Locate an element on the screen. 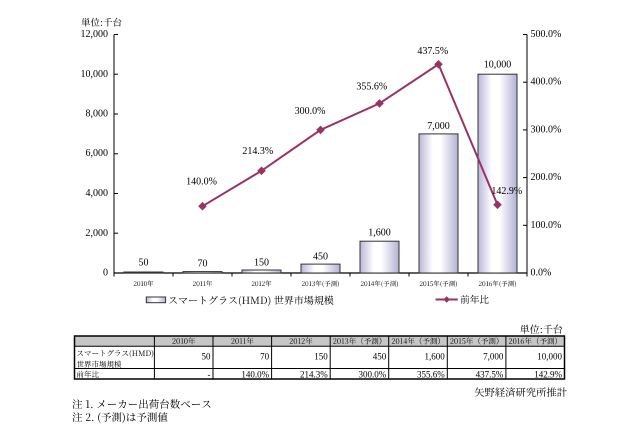 This screenshot has height=426, width=640. svg-text: 500.0% is located at coordinates (546, 34).